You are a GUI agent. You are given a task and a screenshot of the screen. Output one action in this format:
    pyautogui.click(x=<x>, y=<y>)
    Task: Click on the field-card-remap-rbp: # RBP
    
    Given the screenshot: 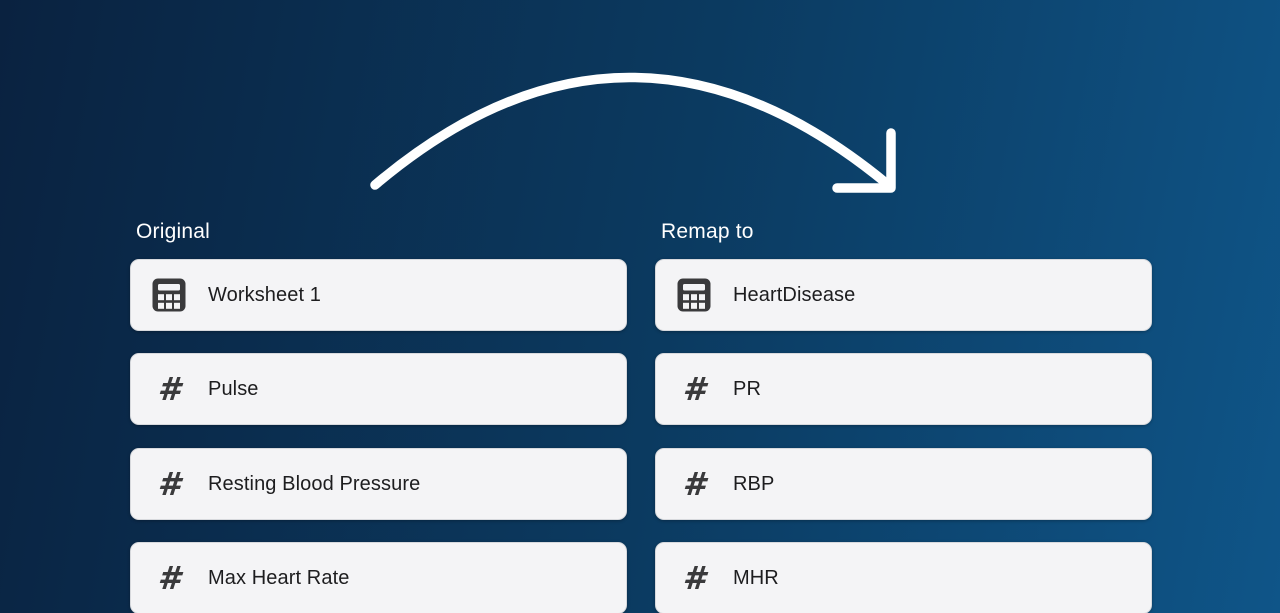 What is the action you would take?
    pyautogui.click(x=903, y=484)
    